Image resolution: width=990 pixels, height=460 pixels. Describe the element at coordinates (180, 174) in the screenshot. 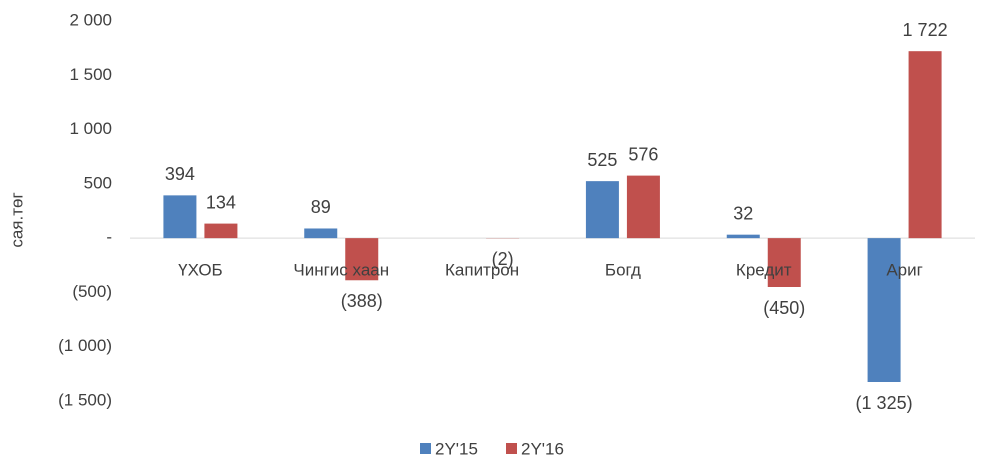

I see `data-label: 394` at that location.